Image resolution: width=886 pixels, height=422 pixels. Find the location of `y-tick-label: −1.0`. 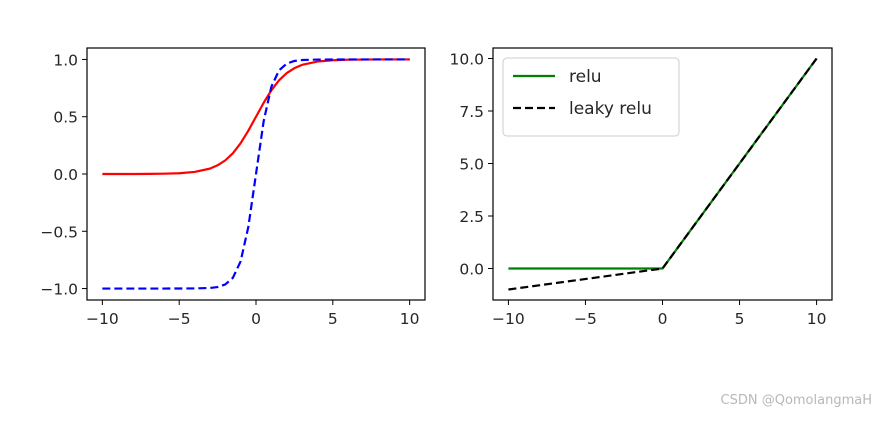

y-tick-label: −1.0 is located at coordinates (59, 290).